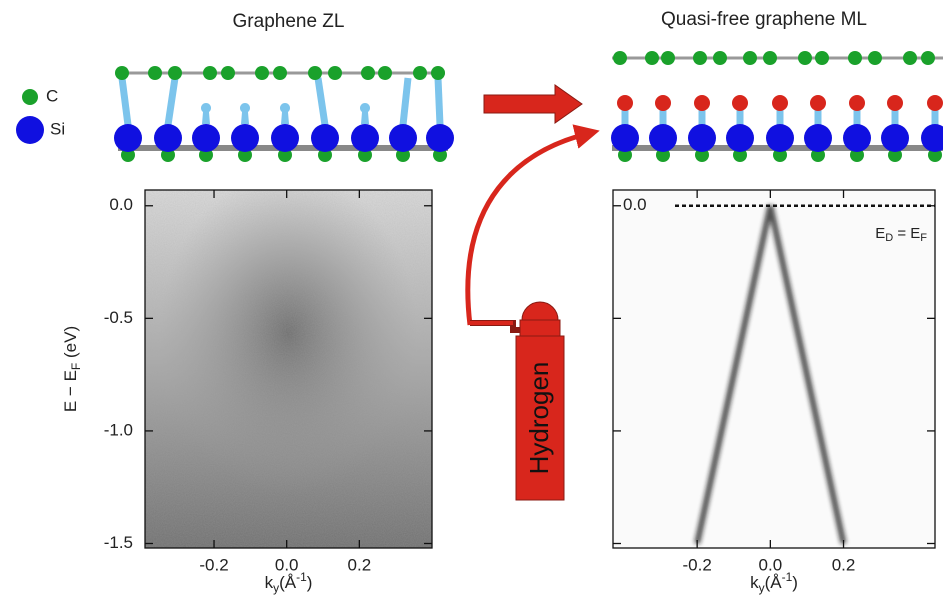  What do you see at coordinates (118, 429) in the screenshot?
I see `y-tick-label: -1.0` at bounding box center [118, 429].